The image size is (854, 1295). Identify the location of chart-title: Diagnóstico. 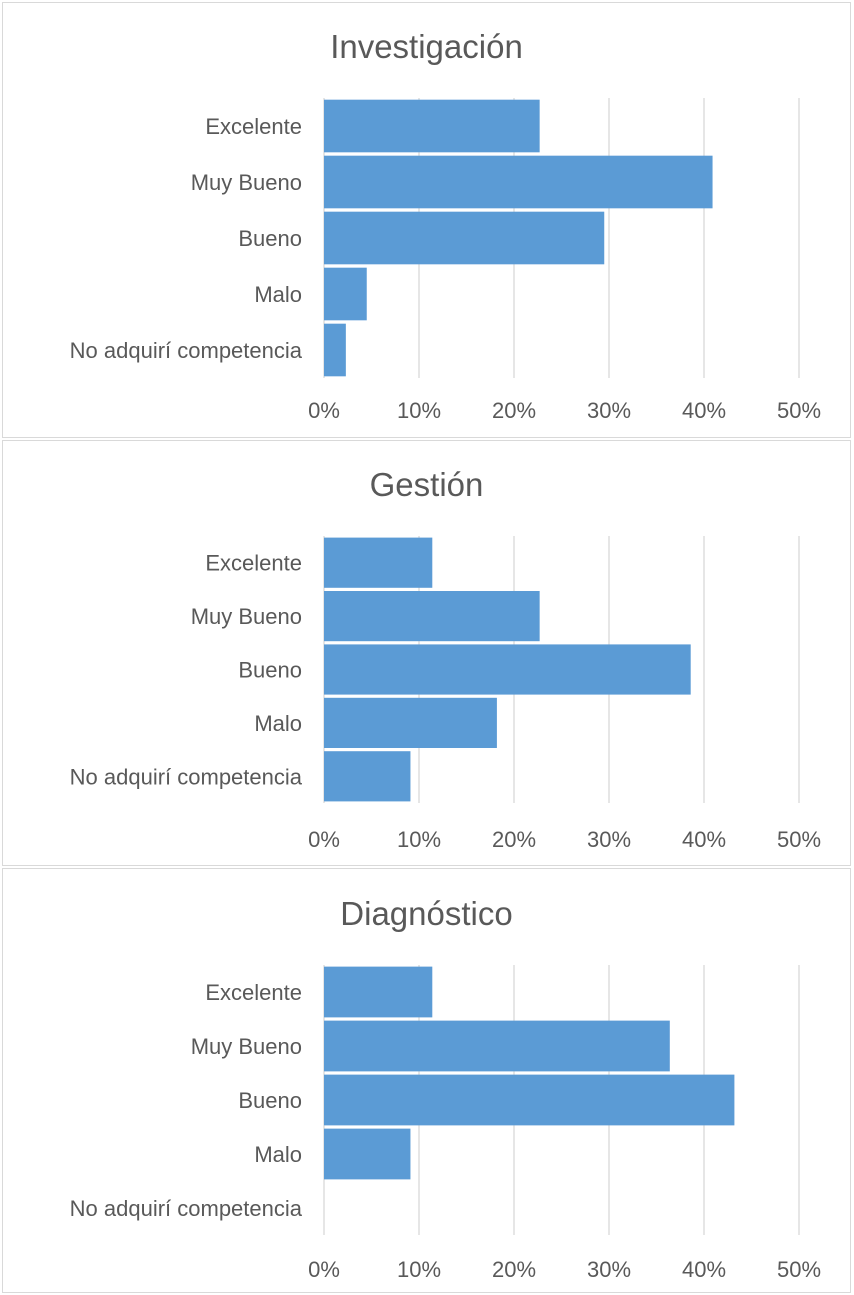
(426, 913).